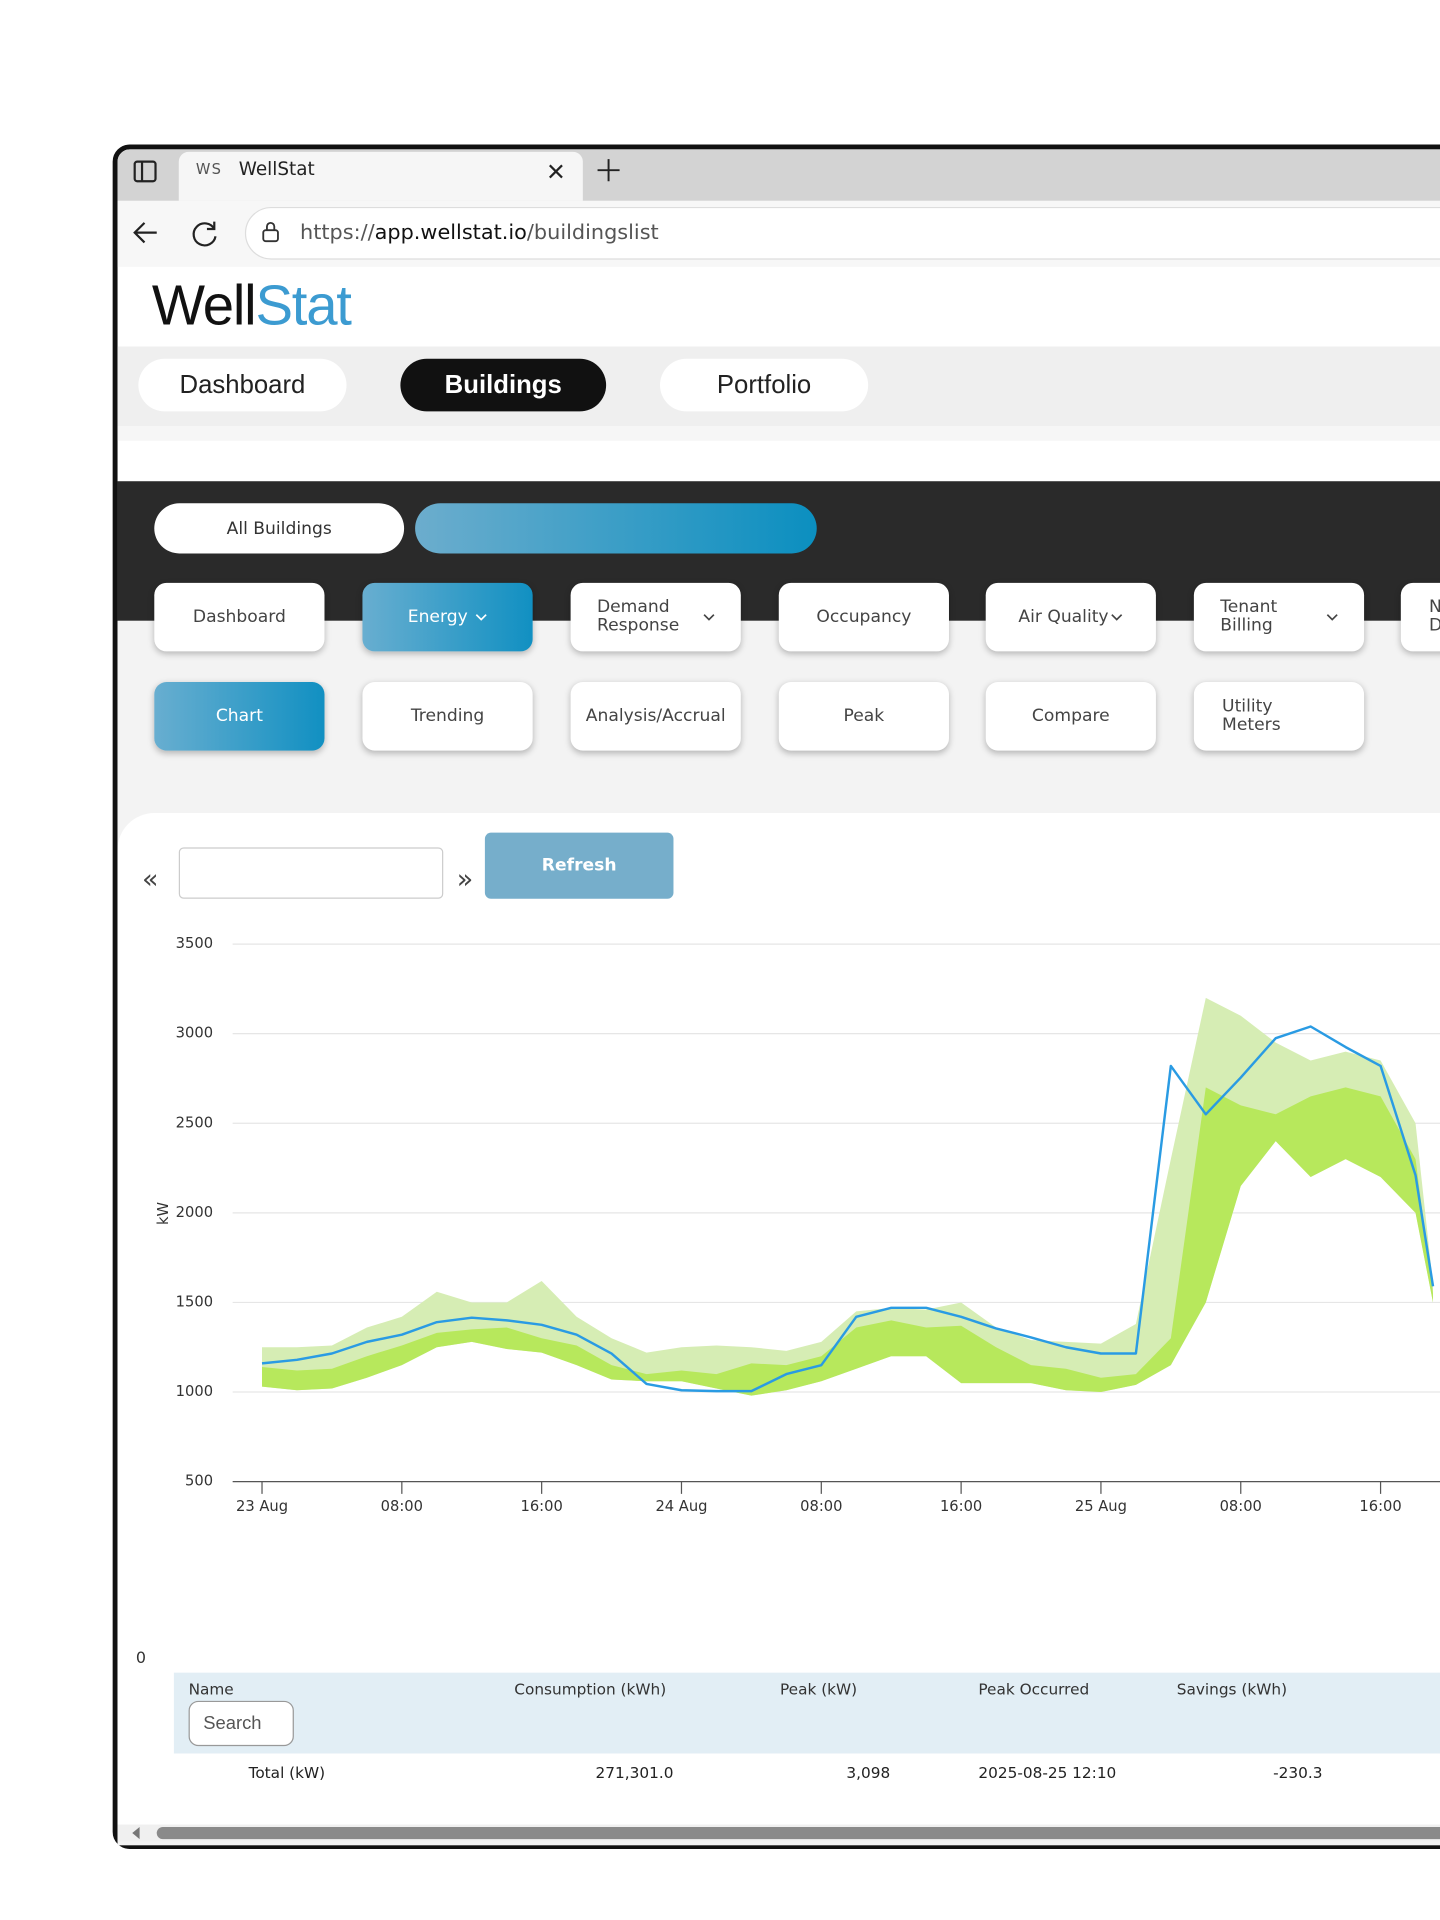  Describe the element at coordinates (163, 1213) in the screenshot. I see `y-axis-label: kW` at that location.